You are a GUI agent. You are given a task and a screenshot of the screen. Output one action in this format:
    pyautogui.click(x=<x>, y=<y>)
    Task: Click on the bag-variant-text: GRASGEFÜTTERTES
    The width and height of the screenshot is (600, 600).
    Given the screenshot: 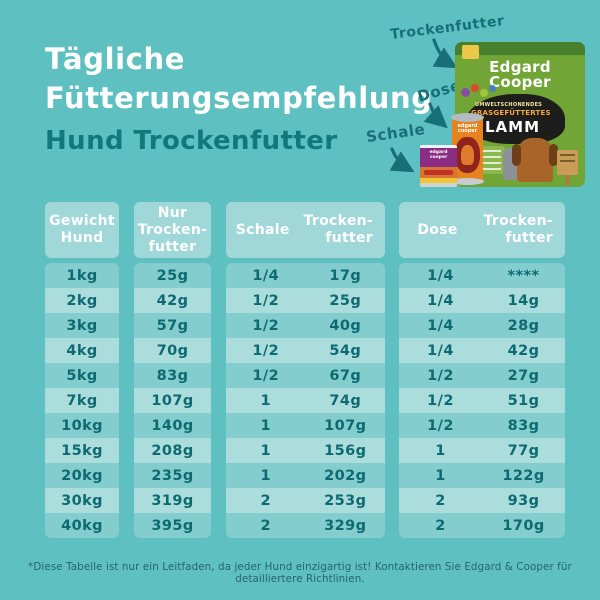 What is the action you would take?
    pyautogui.click(x=511, y=113)
    